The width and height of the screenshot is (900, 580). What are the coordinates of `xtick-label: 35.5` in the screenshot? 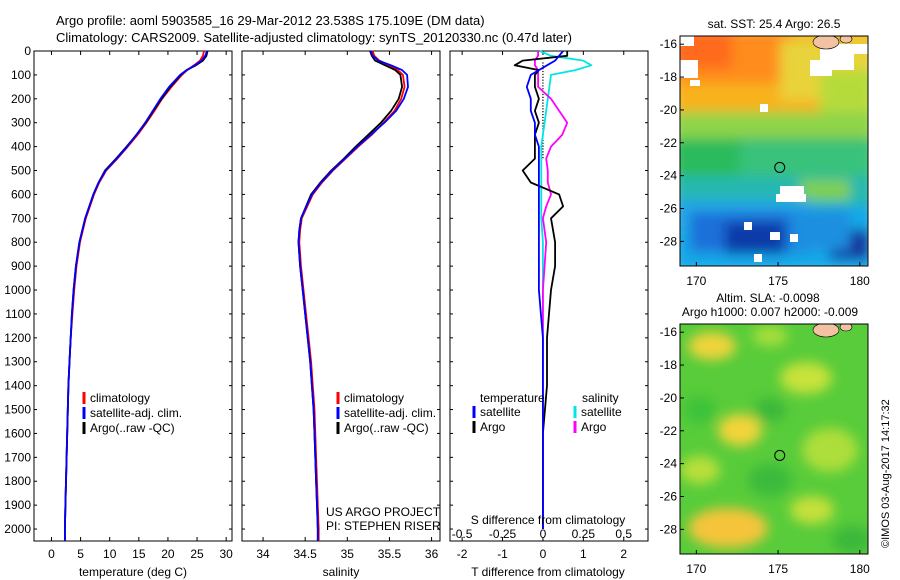 It's located at (390, 554).